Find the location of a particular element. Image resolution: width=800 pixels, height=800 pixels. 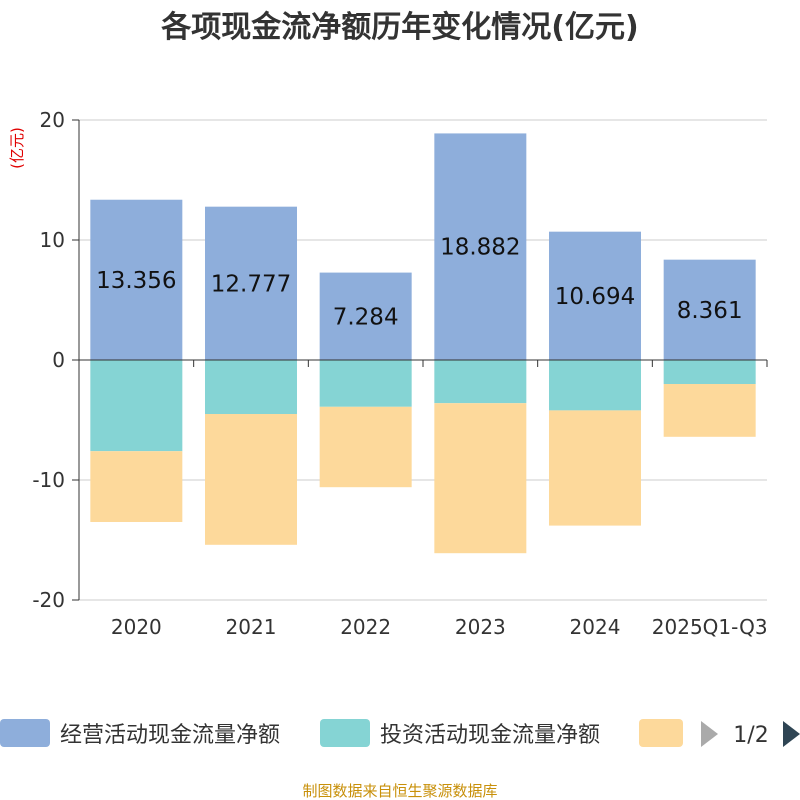

data-labels: 13.356 12.777 7.284 18.882 10.694 8.361 is located at coordinates (419, 283).